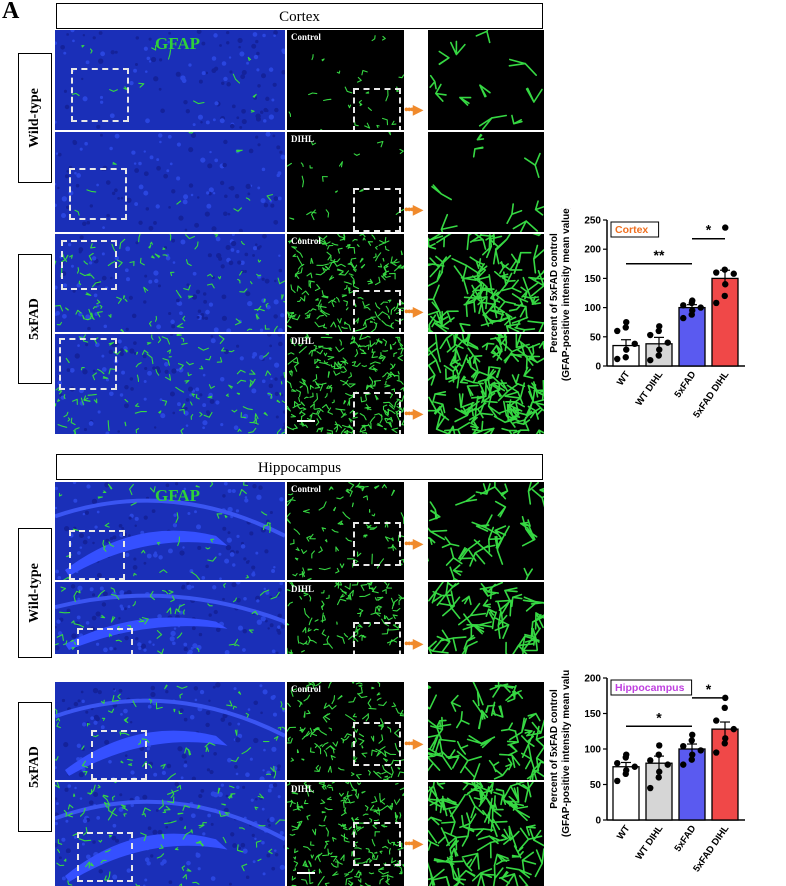  Describe the element at coordinates (35, 593) in the screenshot. I see `row-label-wild-type-hippo: Wild-type` at that location.